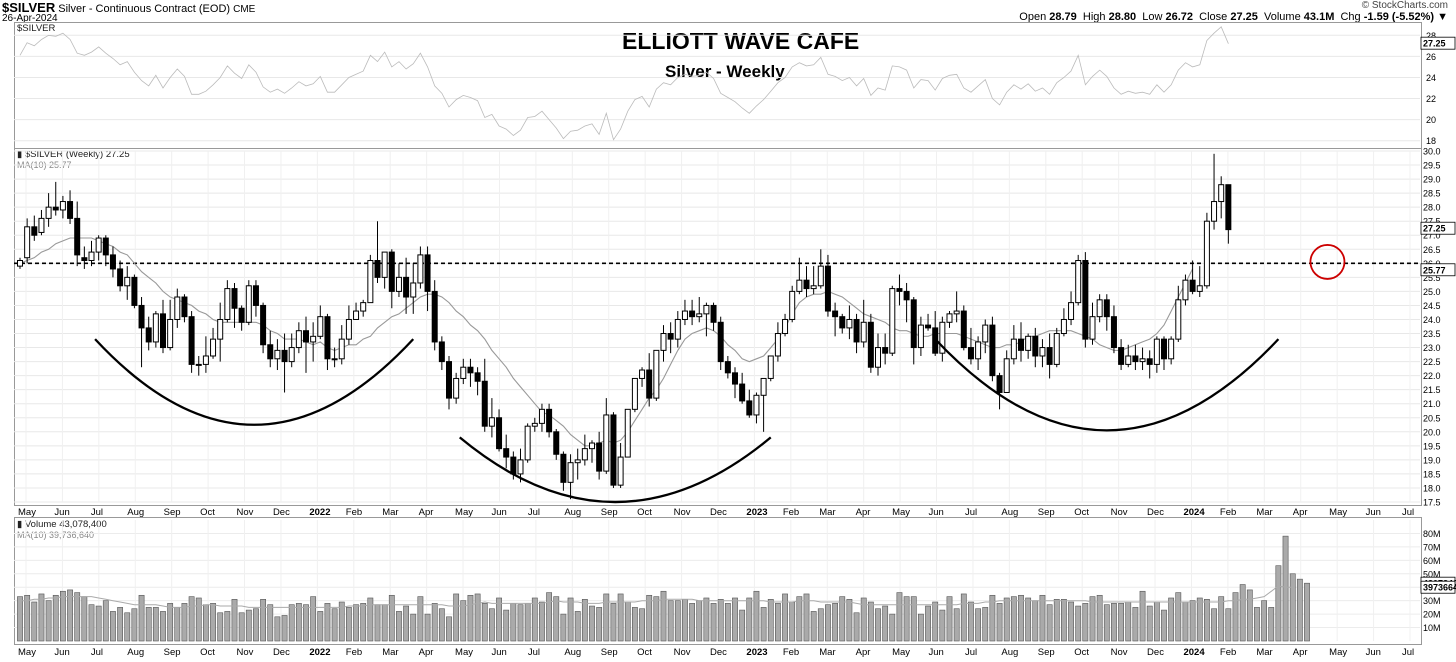 The width and height of the screenshot is (1456, 662). I want to click on x-axis-label: Mar, so click(390, 512).